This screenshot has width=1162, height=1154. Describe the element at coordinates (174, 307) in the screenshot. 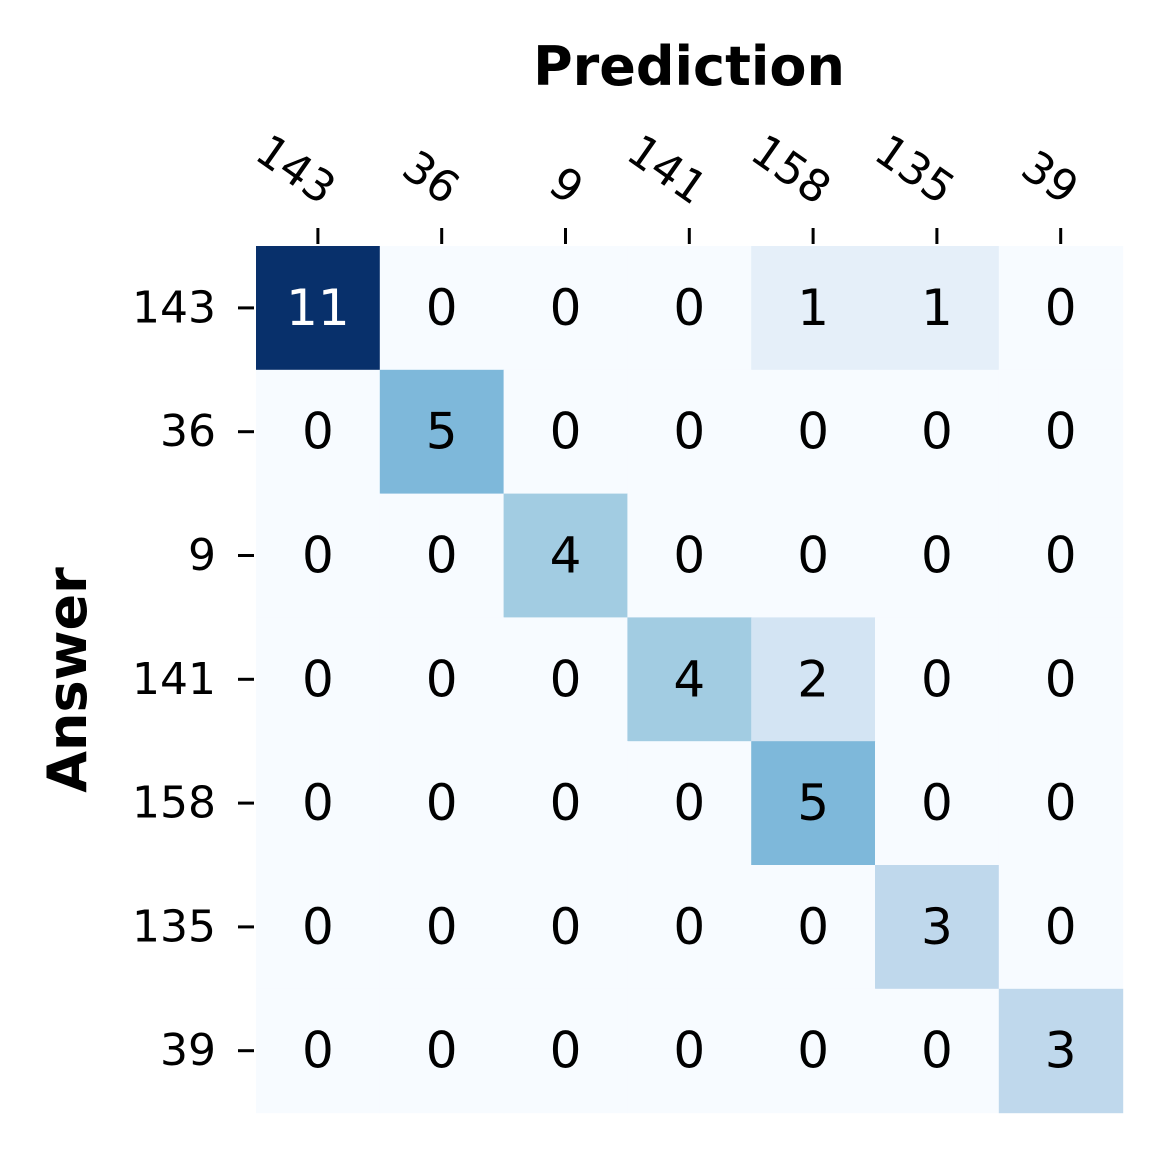

I see `y-tick-label: 143` at that location.